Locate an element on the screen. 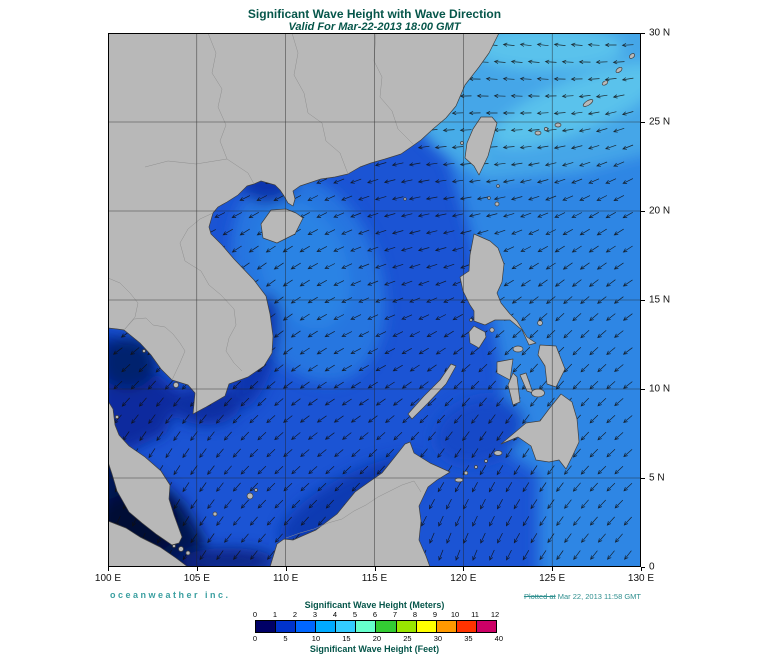 The width and height of the screenshot is (775, 665). feet-tick-label: 0 is located at coordinates (255, 638).